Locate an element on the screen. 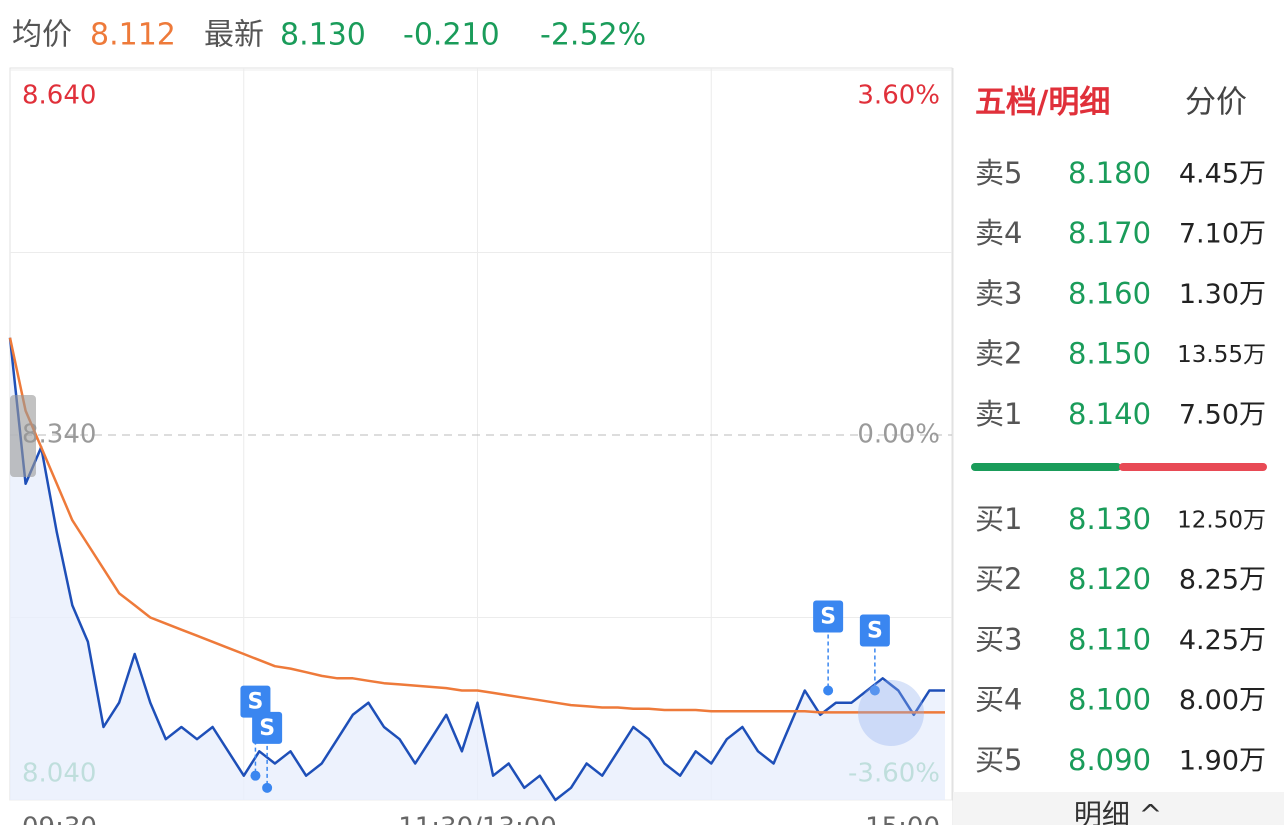 This screenshot has height=829, width=1284. book-label: 买4 is located at coordinates (998, 700).